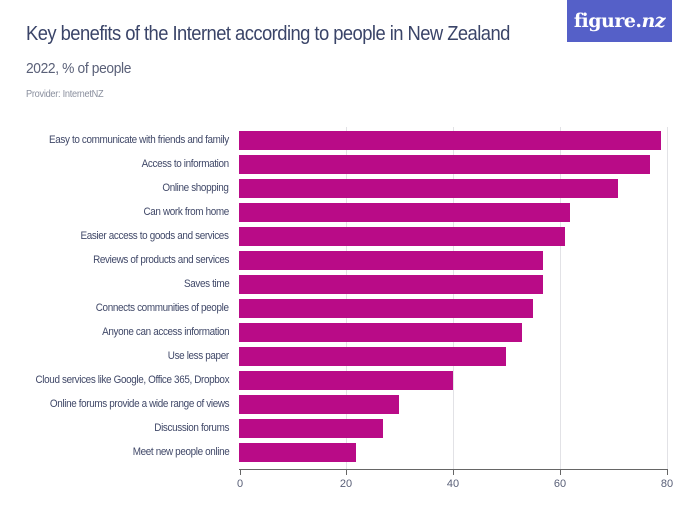 This screenshot has height=525, width=700. Describe the element at coordinates (162, 308) in the screenshot. I see `category-label: Connects communities of people` at that location.